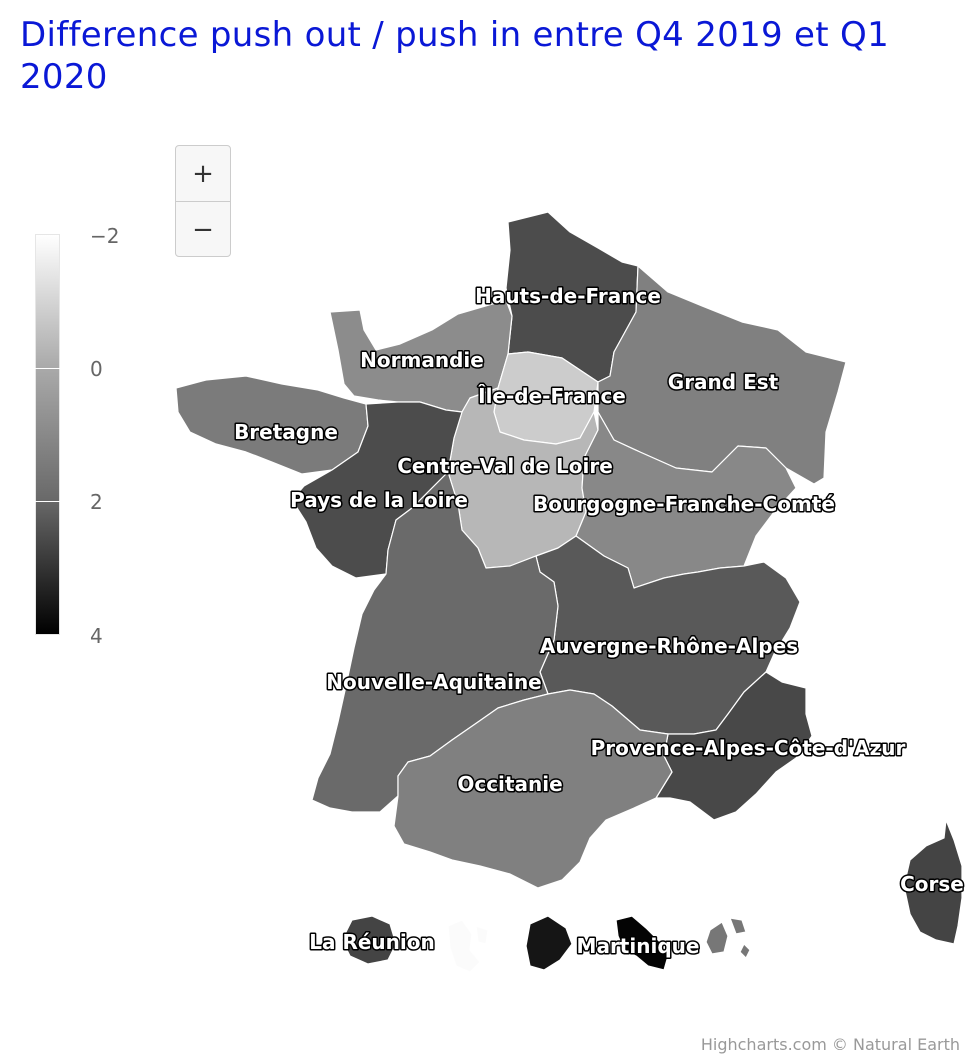 The height and width of the screenshot is (1058, 980). I want to click on region-overseas-dark, so click(549, 943).